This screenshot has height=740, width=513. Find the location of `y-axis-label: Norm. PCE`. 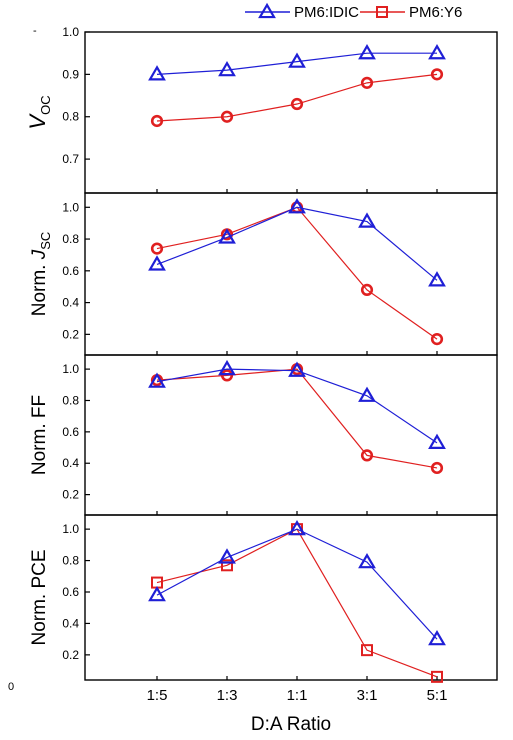

y-axis-label: Norm. PCE is located at coordinates (39, 597).